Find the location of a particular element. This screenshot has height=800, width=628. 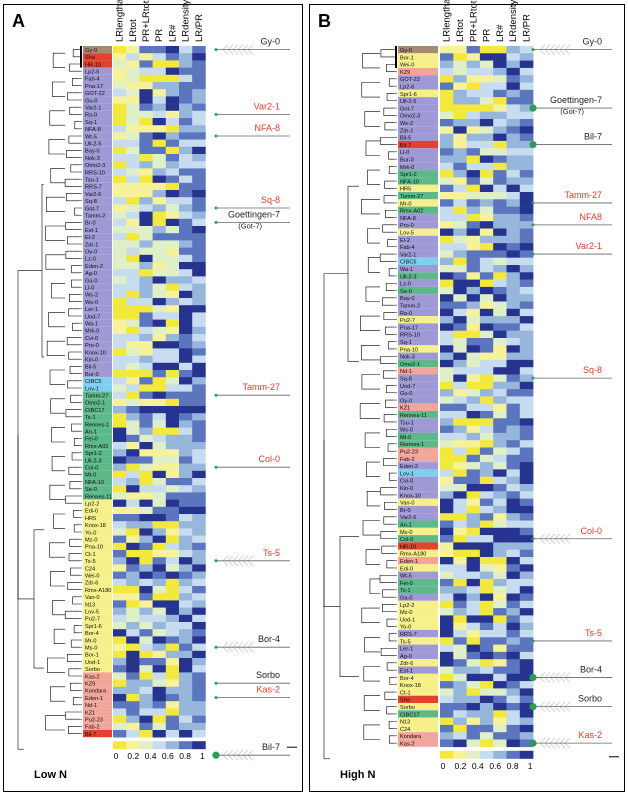

legend-tick: 0.6 is located at coordinates (168, 756).